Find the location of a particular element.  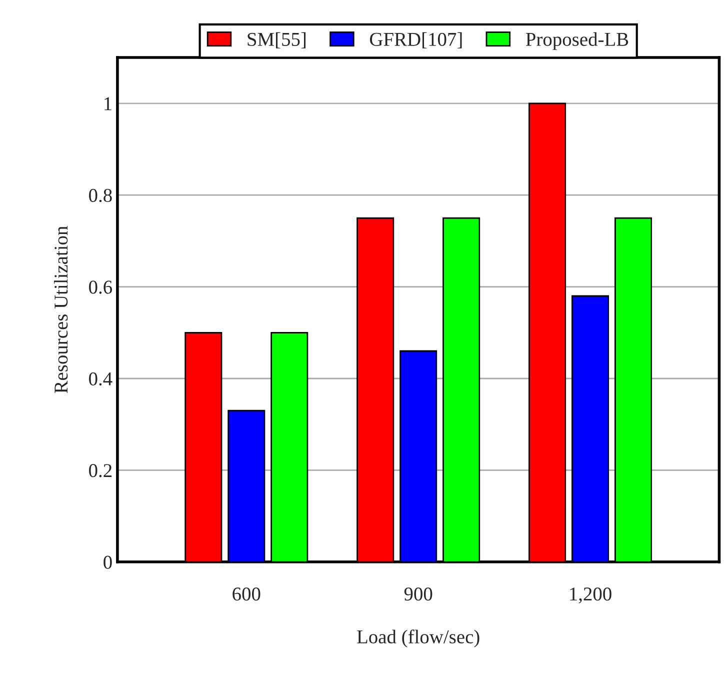

x-tick-label: 1,200 is located at coordinates (591, 595).